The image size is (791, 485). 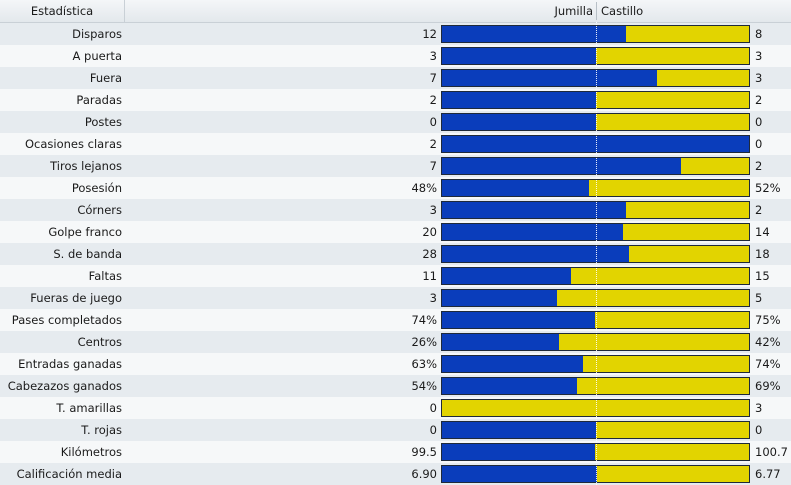 I want to click on column-header-away-team: Castillo, so click(x=622, y=11).